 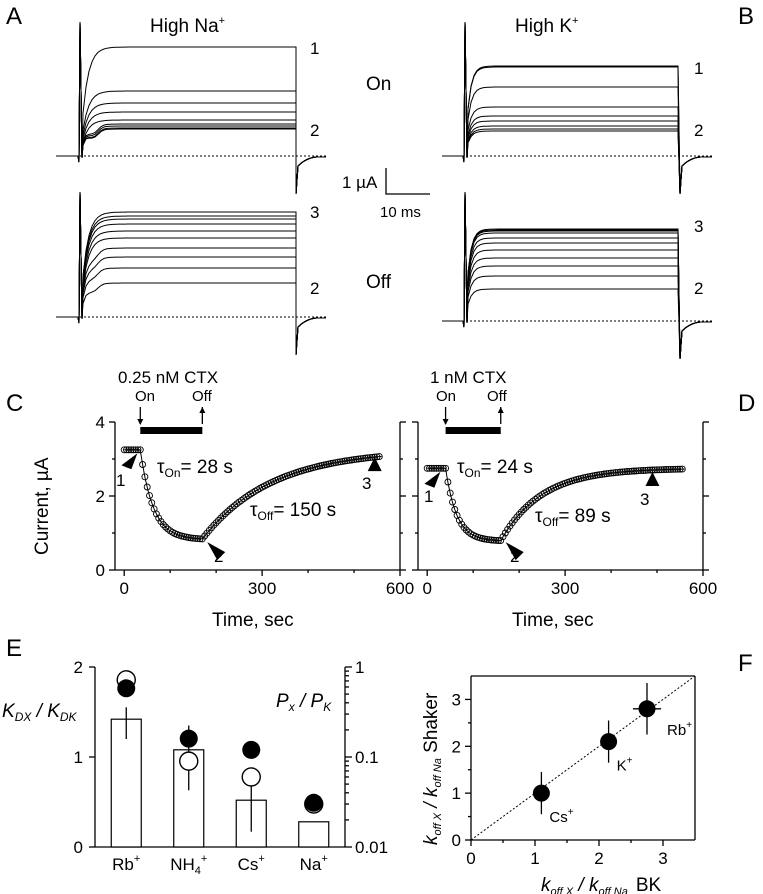 I want to click on trace-label-b-off-3: 3, so click(x=698, y=226).